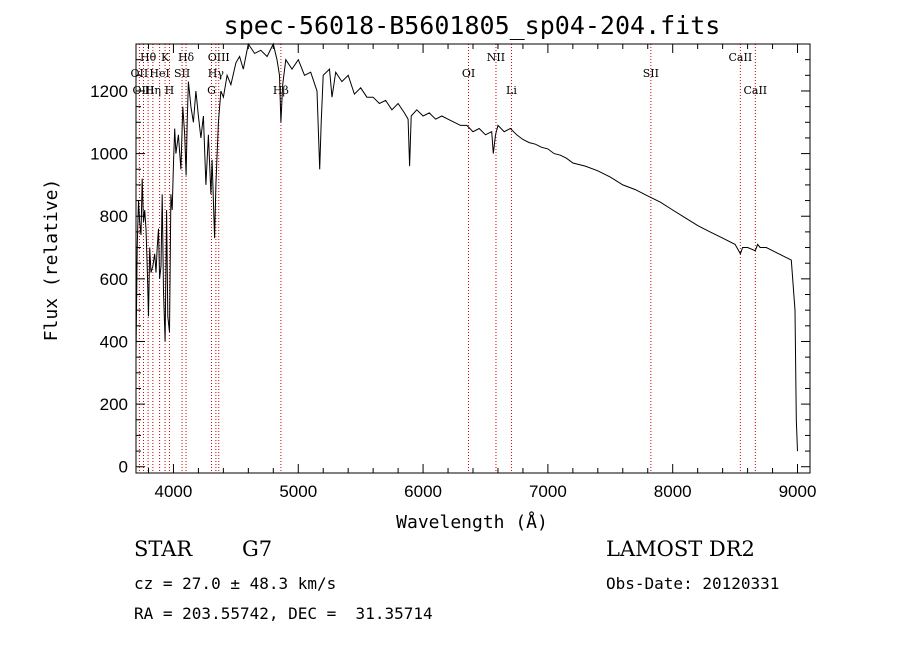 This screenshot has height=649, width=900. I want to click on x-tick-label: 5000, so click(298, 491).